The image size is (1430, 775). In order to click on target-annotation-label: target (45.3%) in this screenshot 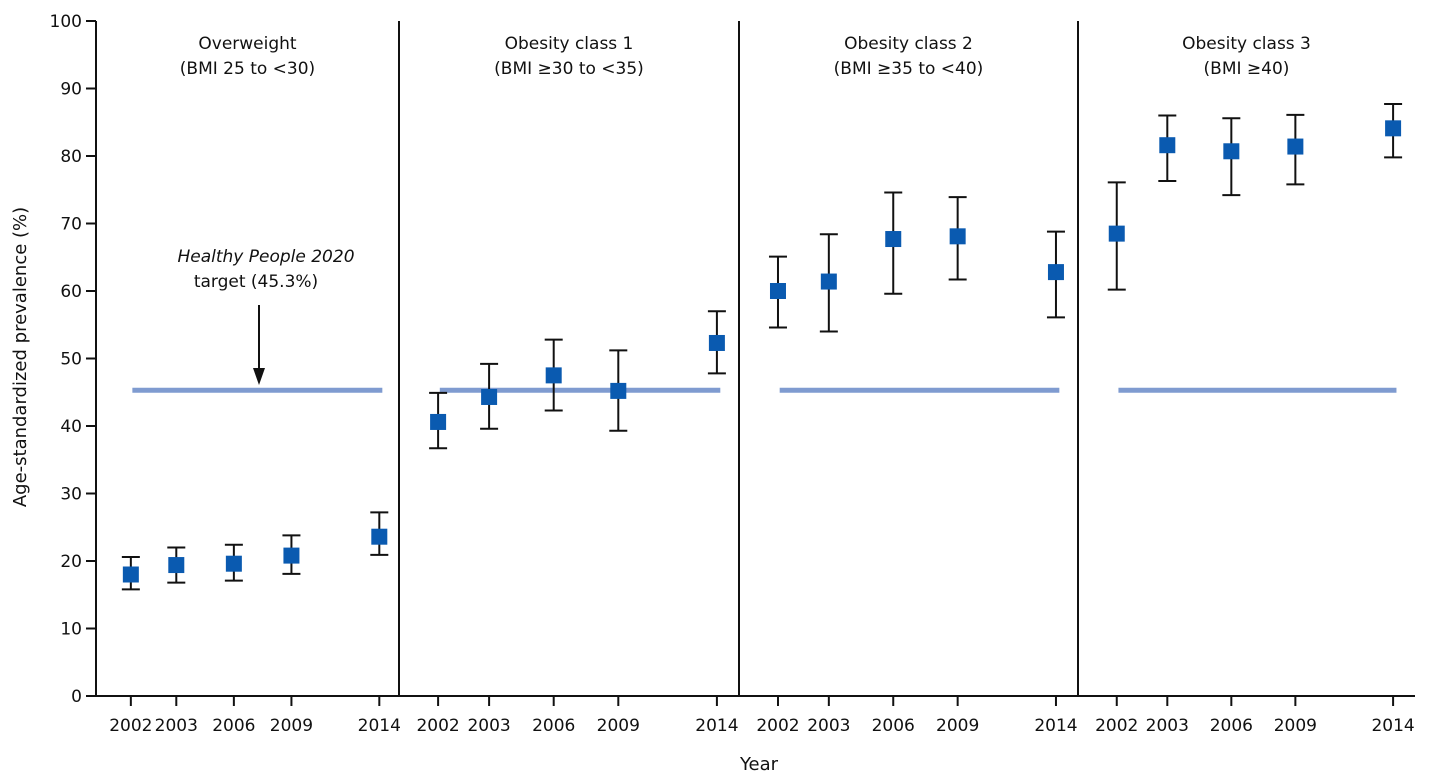, I will do `click(256, 282)`.